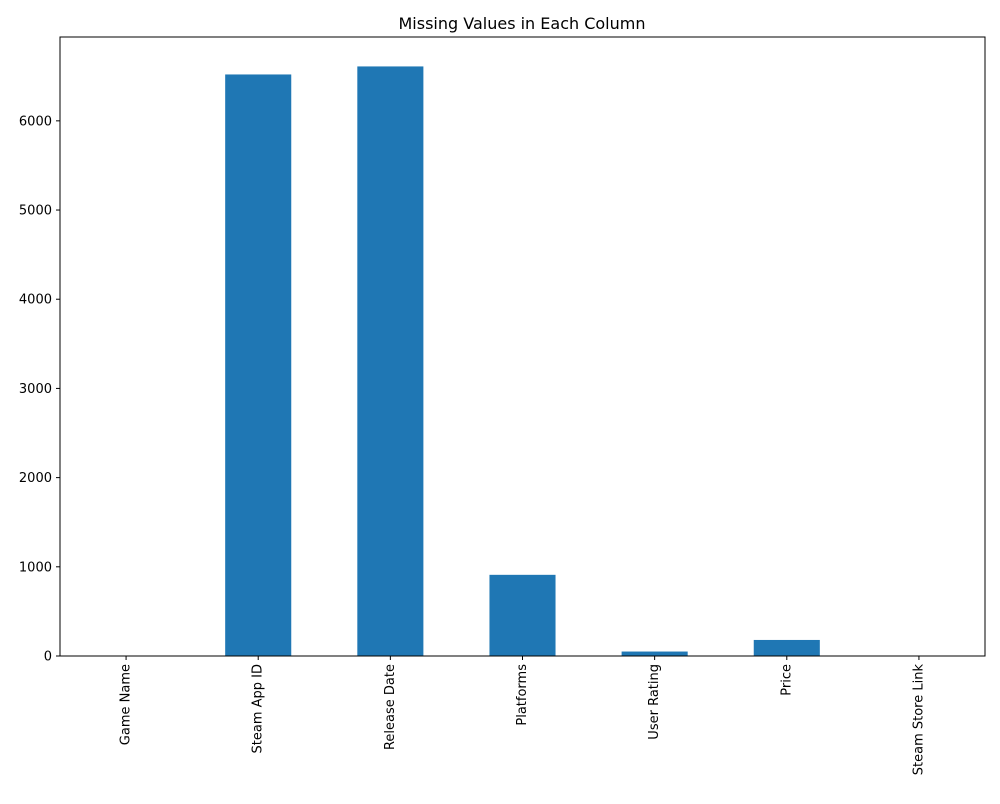 This screenshot has height=804, width=1000. What do you see at coordinates (126, 704) in the screenshot?
I see `x-tick-label: Game Name` at bounding box center [126, 704].